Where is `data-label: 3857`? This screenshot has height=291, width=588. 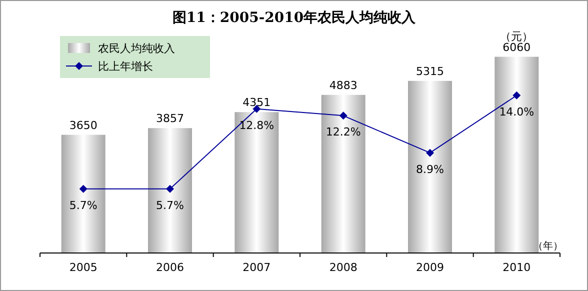
data-label: 3857 is located at coordinates (170, 119).